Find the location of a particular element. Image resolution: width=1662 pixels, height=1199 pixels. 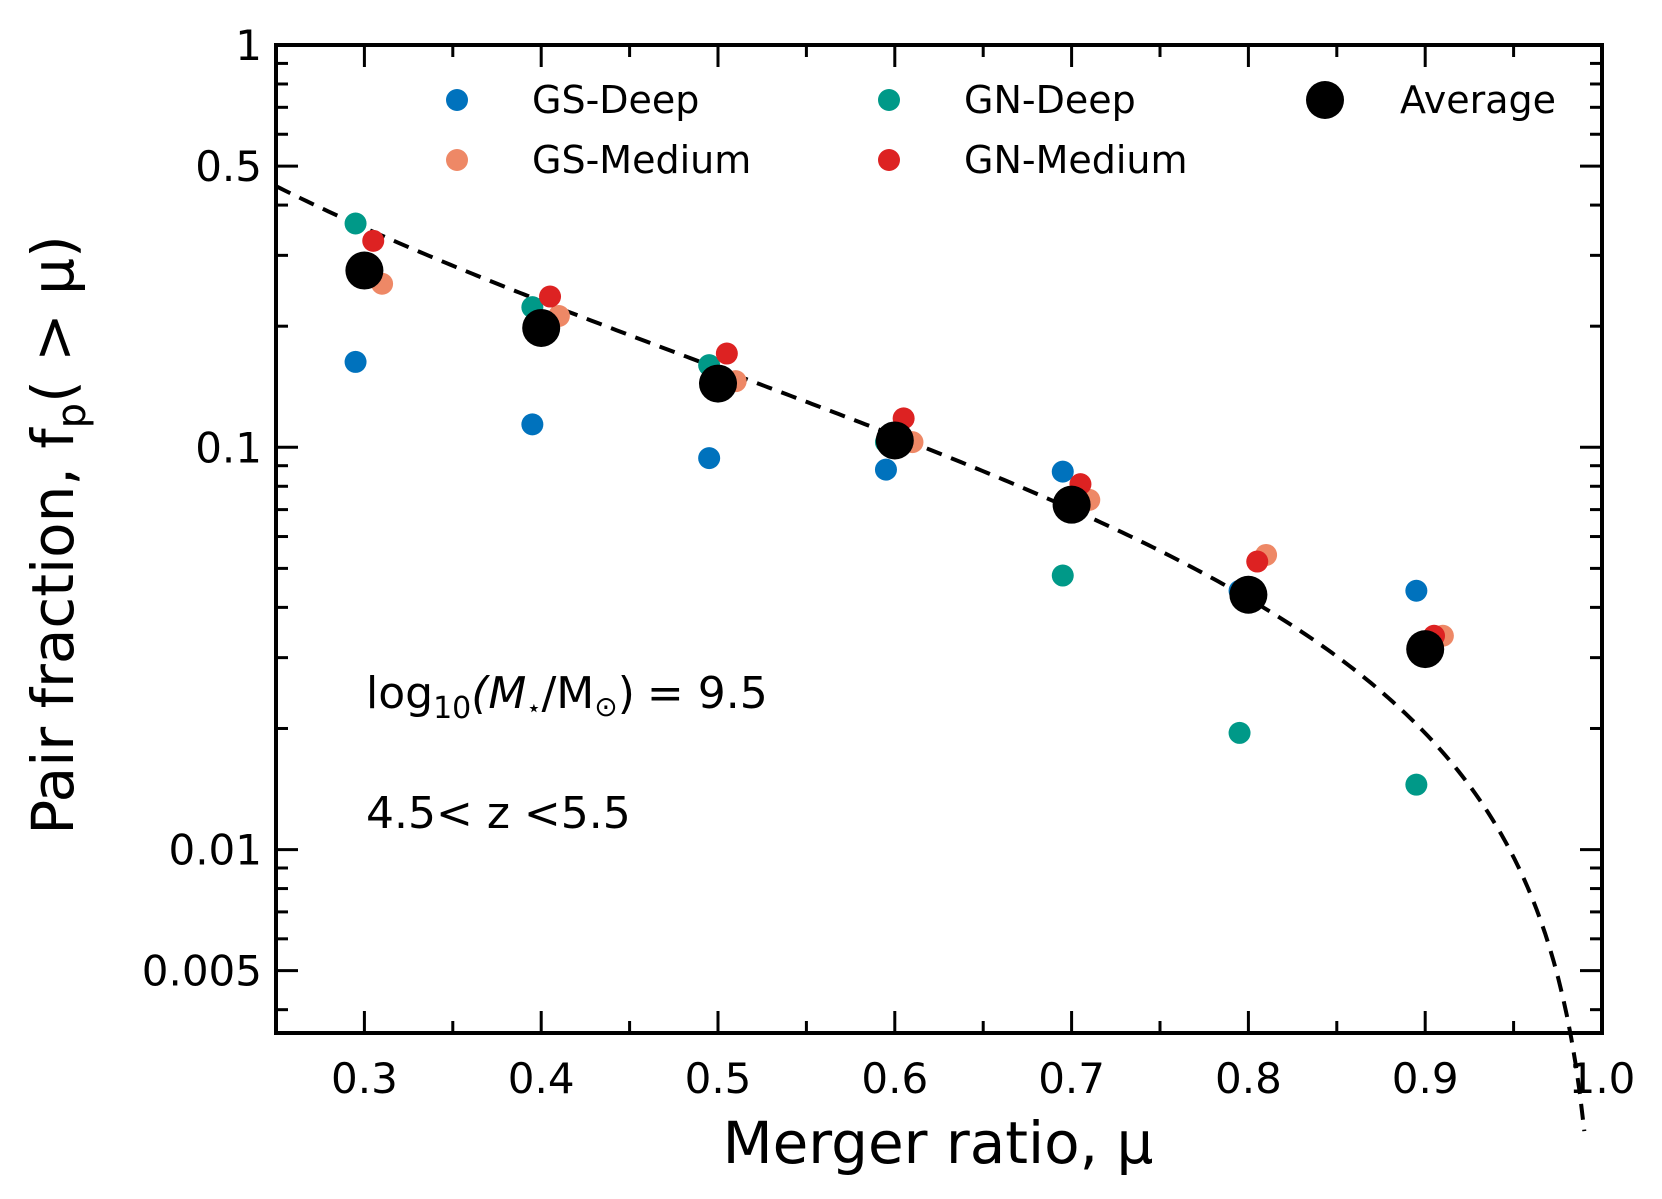

legend-marker-gn-medium is located at coordinates (889, 160).